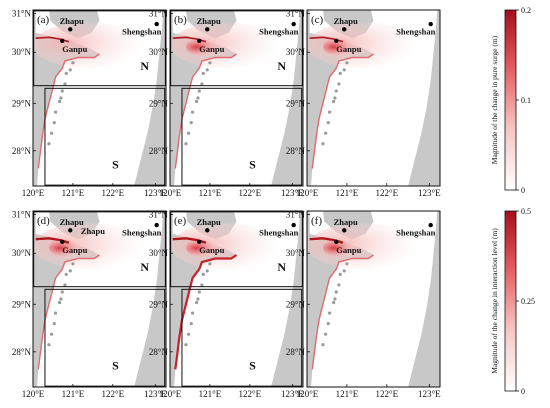 The height and width of the screenshot is (408, 550). I want to click on colorbar-ramp, so click(510, 301).